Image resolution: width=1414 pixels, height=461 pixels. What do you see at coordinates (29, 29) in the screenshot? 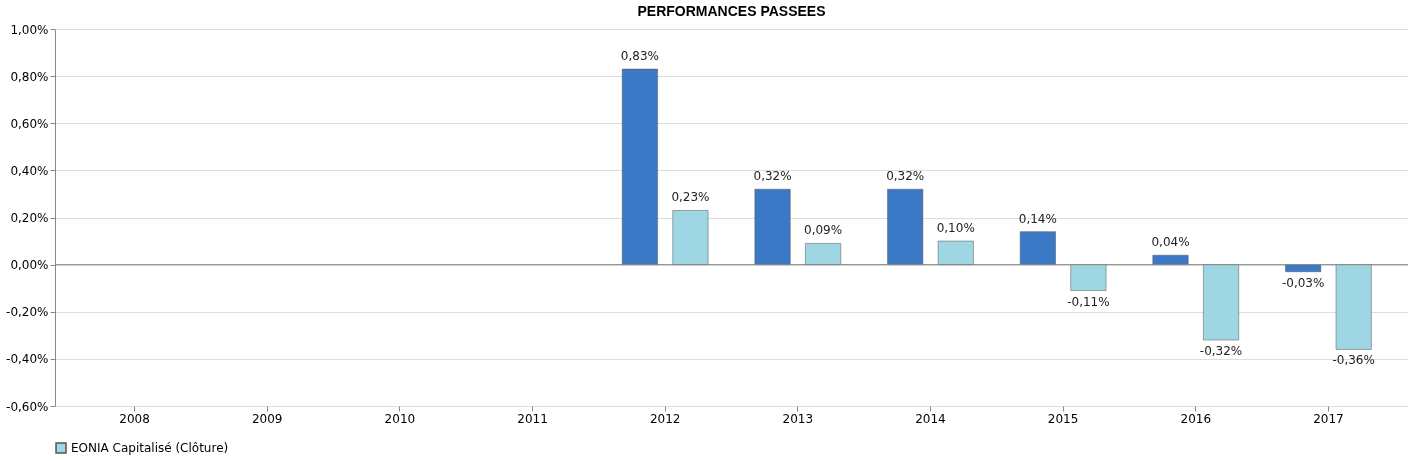
I see `y-tick-label: 1,00%` at bounding box center [29, 29].